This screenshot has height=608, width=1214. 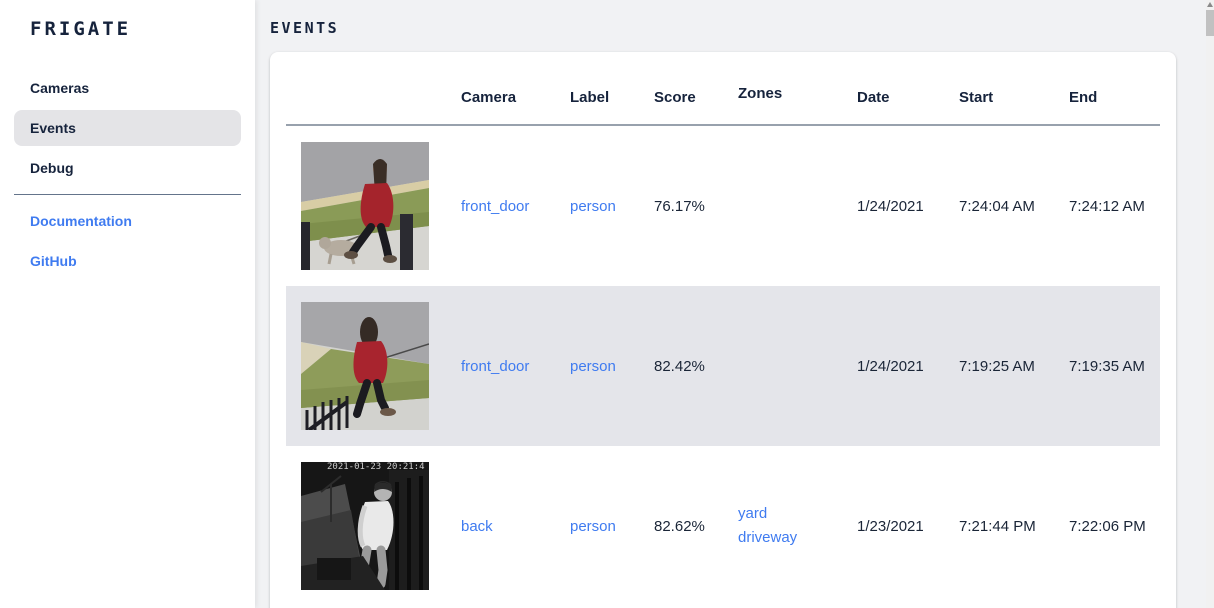 I want to click on page-title: EVENTS, so click(x=305, y=28).